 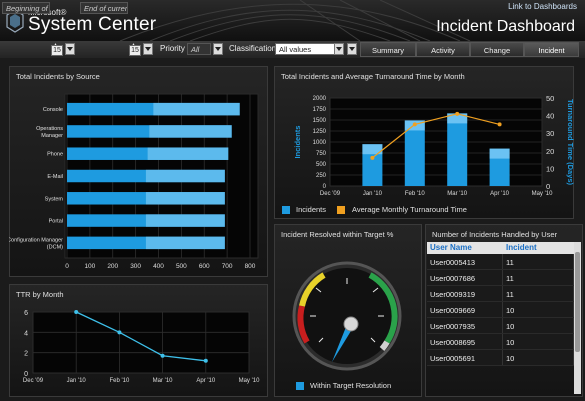 What do you see at coordinates (92, 24) in the screenshot?
I see `brand-title: System Center` at bounding box center [92, 24].